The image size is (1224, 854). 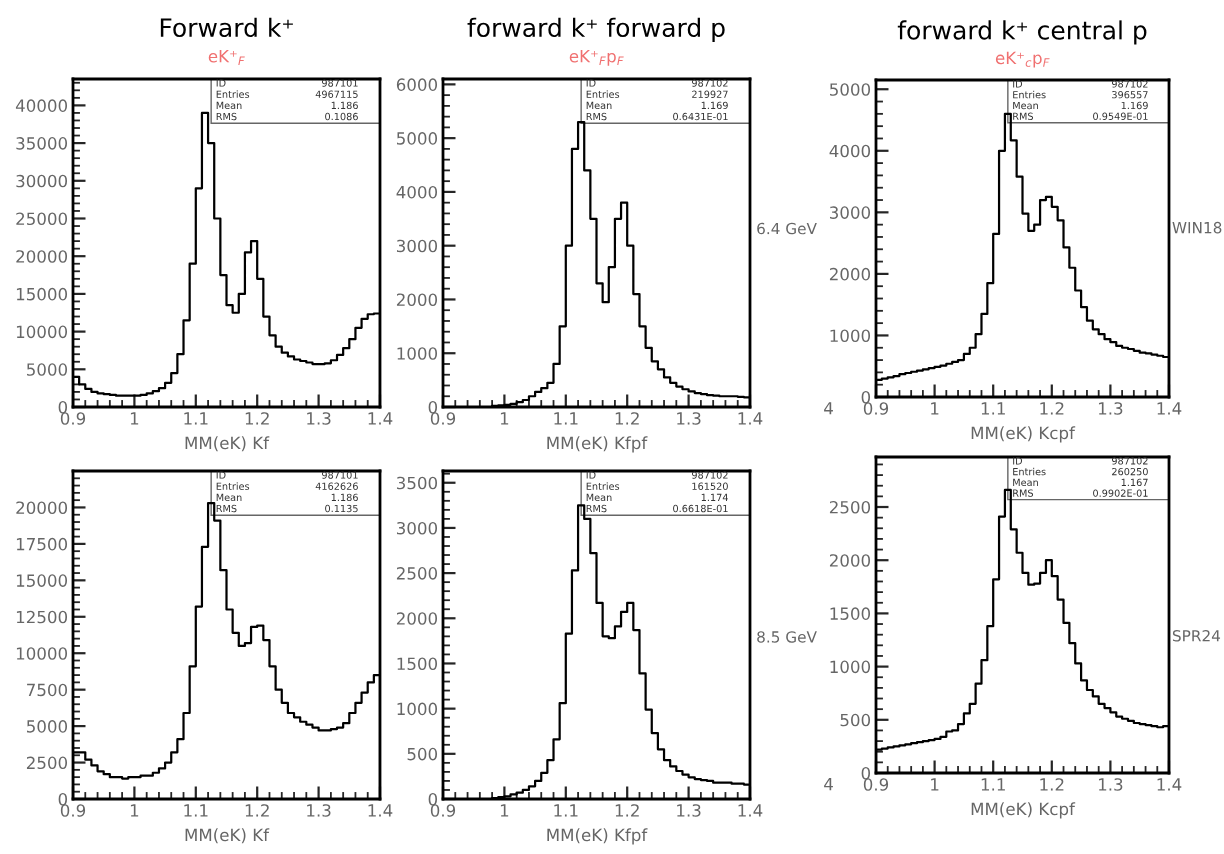 I want to click on y-tick-label: 10000, so click(x=42, y=332).